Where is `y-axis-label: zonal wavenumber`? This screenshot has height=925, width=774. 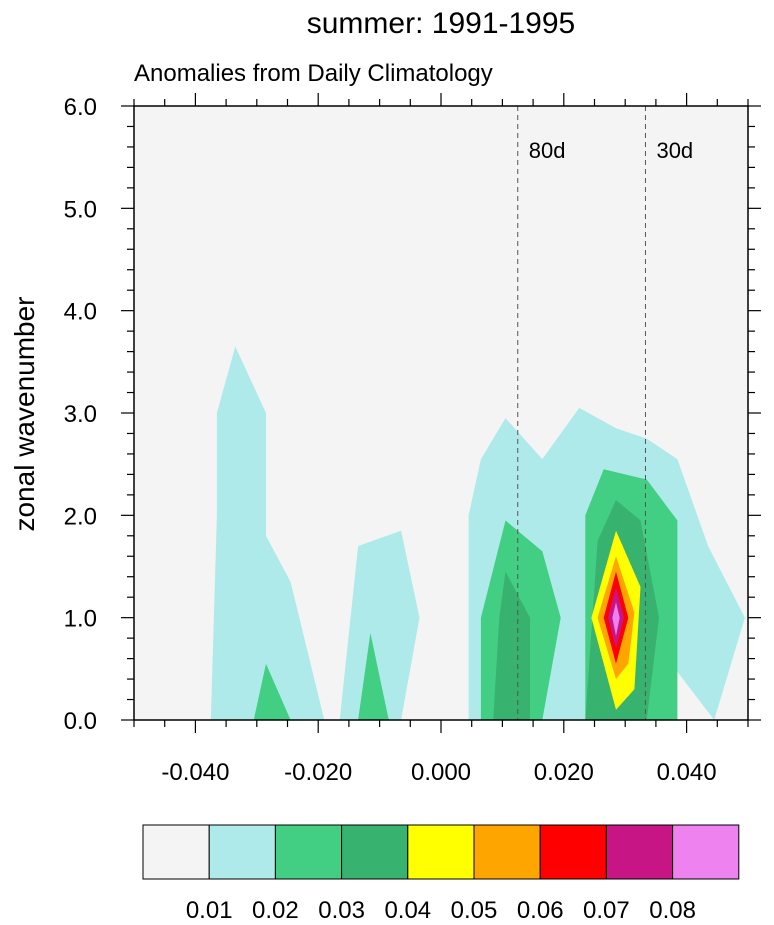 y-axis-label: zonal wavenumber is located at coordinates (24, 413).